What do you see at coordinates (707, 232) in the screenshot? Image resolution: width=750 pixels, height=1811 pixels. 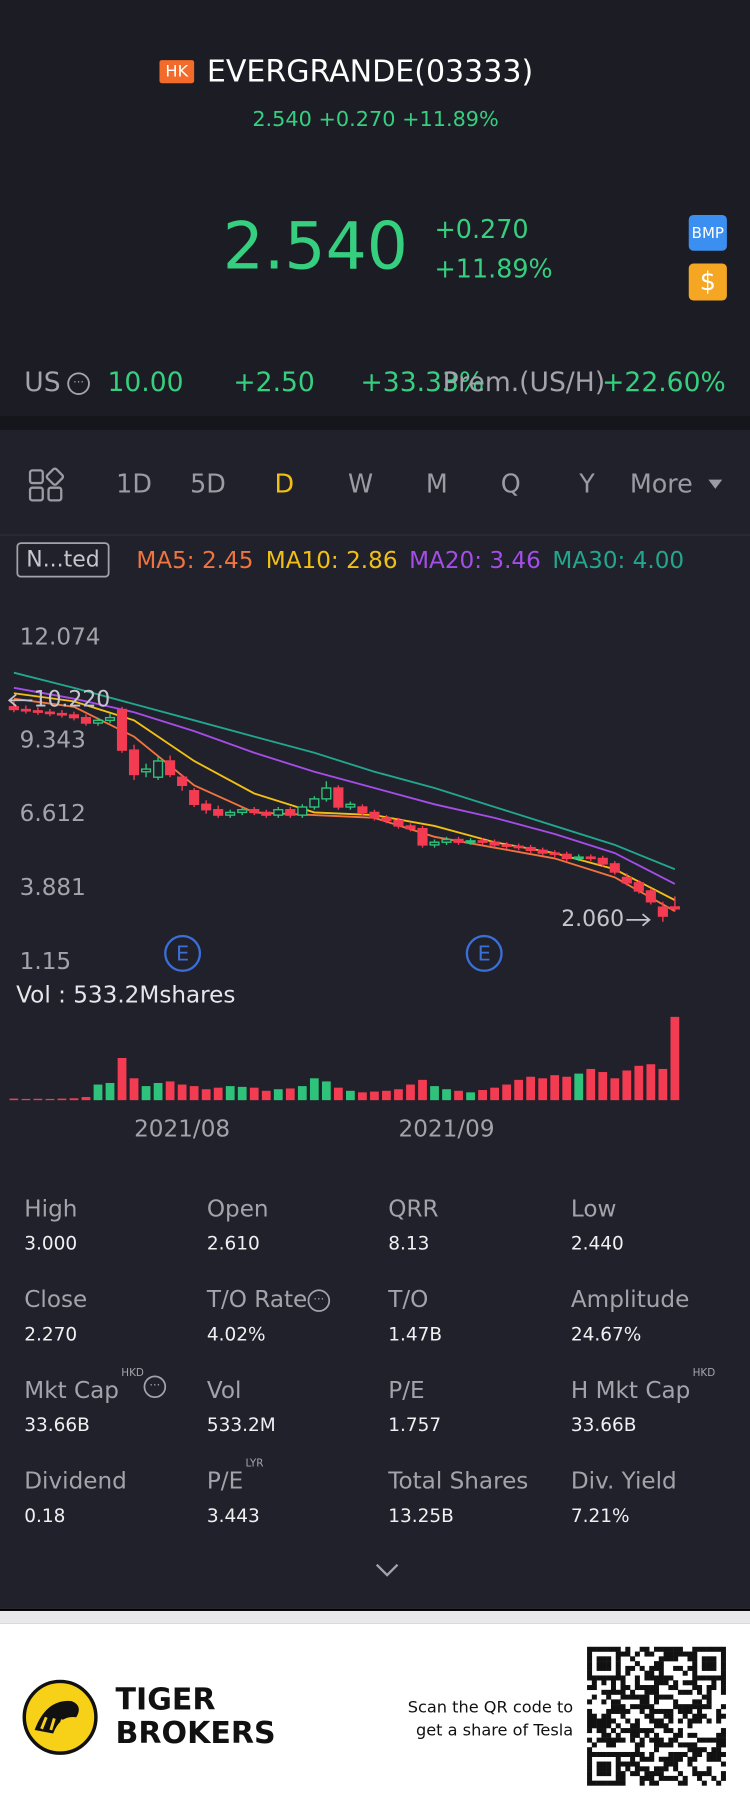 I see `bmp-badge` at bounding box center [707, 232].